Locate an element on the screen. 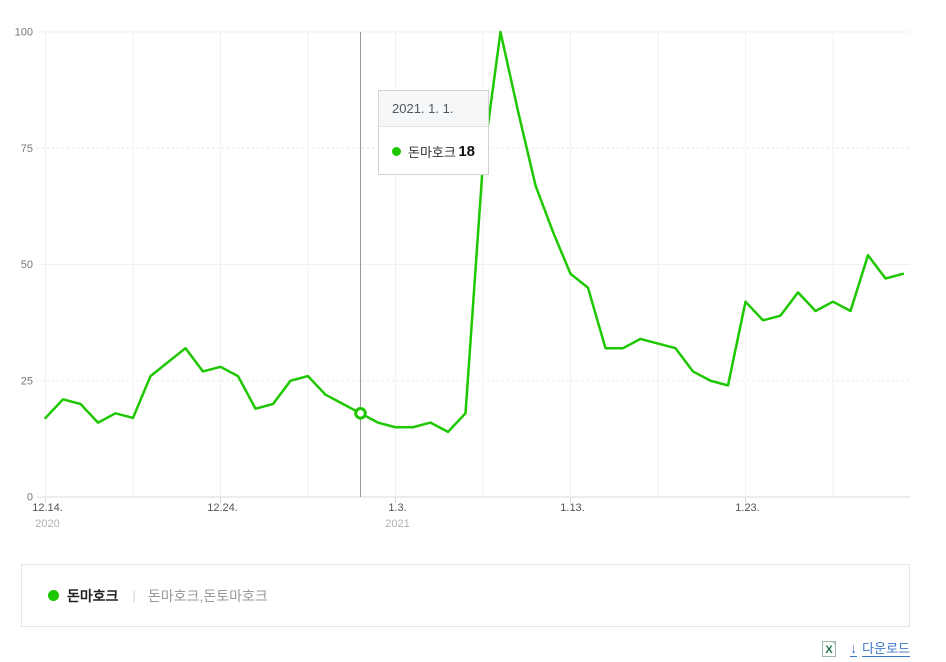 This screenshot has width=946, height=662. legend-keywords: 돈마호크,돈토마호크 is located at coordinates (207, 595).